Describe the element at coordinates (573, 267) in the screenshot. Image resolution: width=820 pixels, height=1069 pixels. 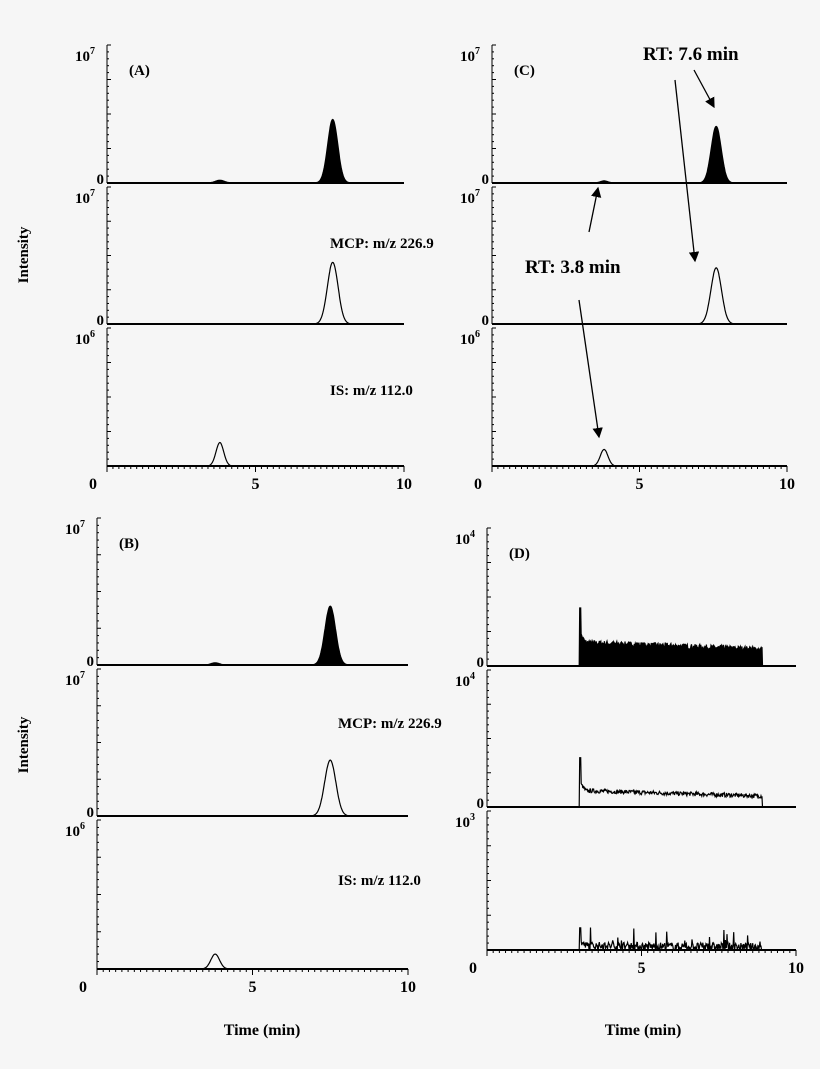
I see `annotation-rt-3-8: RT: 3.8 min` at that location.